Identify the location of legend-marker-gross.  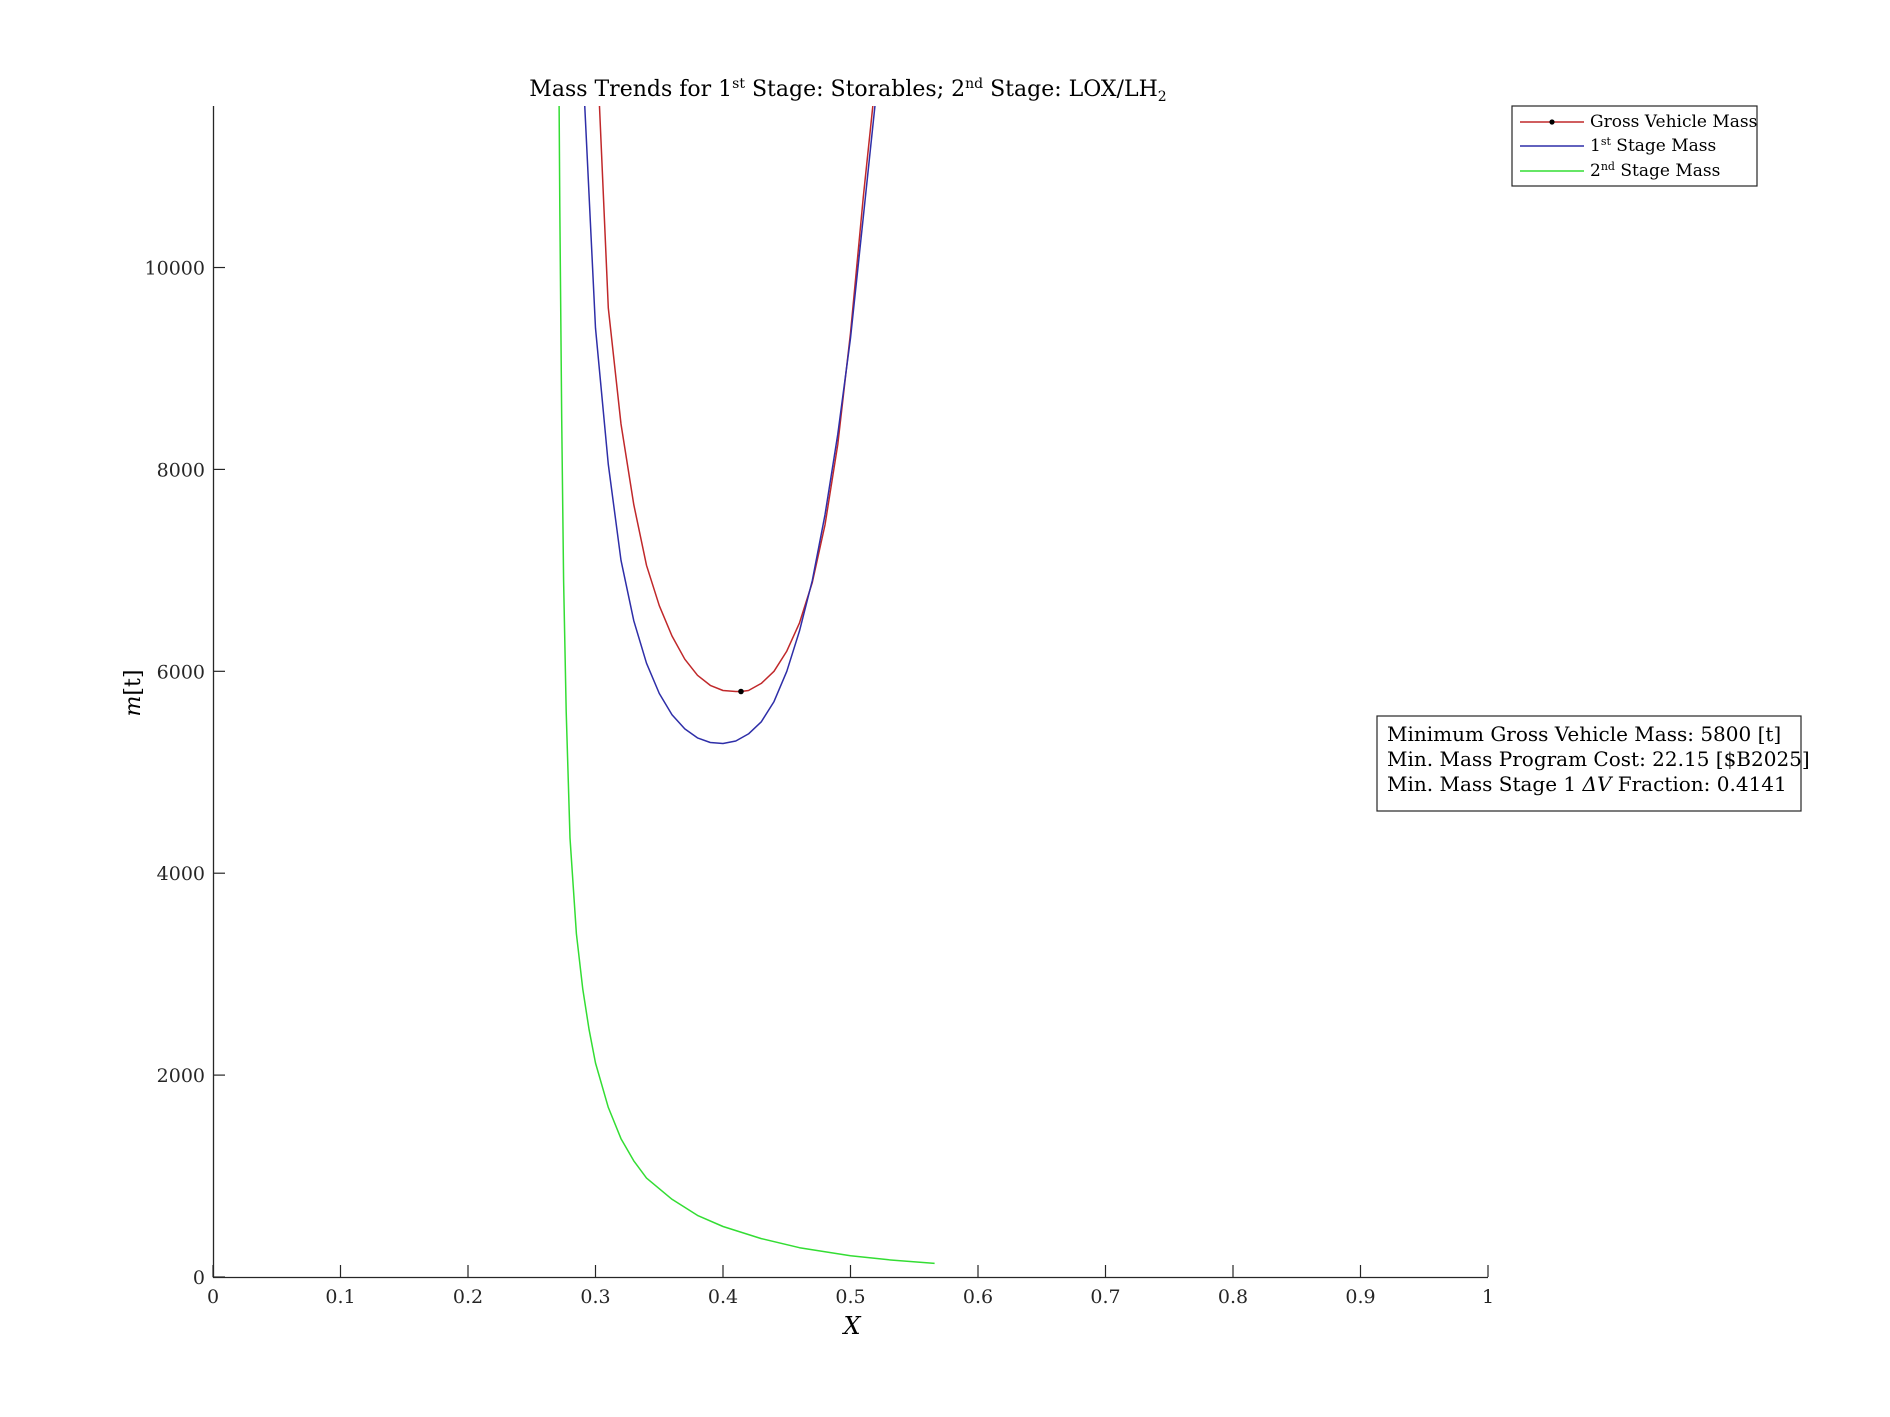
(1552, 122).